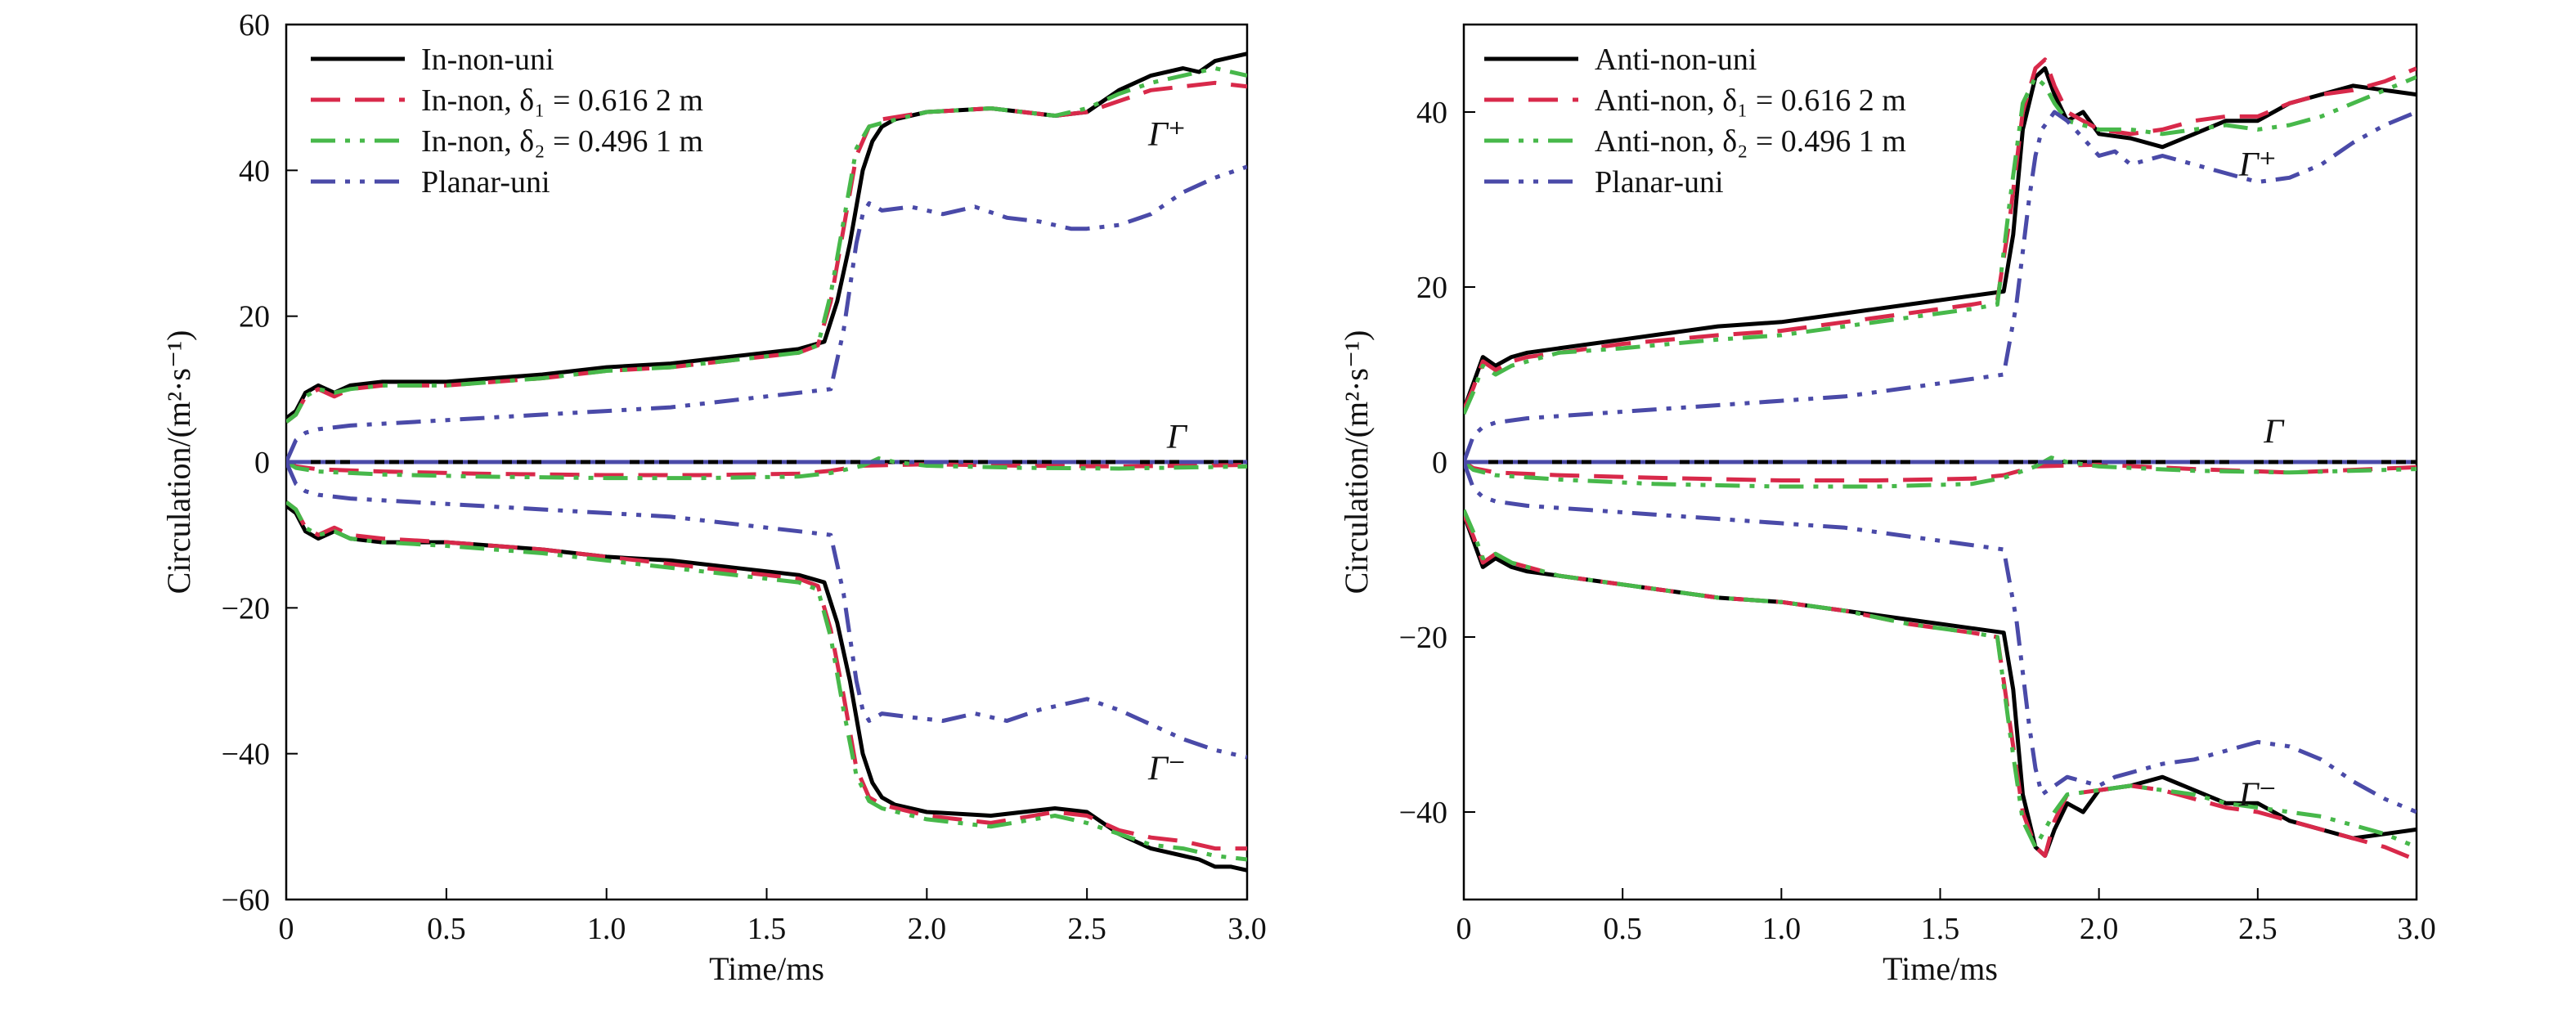 The width and height of the screenshot is (2576, 1014). Describe the element at coordinates (254, 25) in the screenshot. I see `y-tick-label: 60` at that location.